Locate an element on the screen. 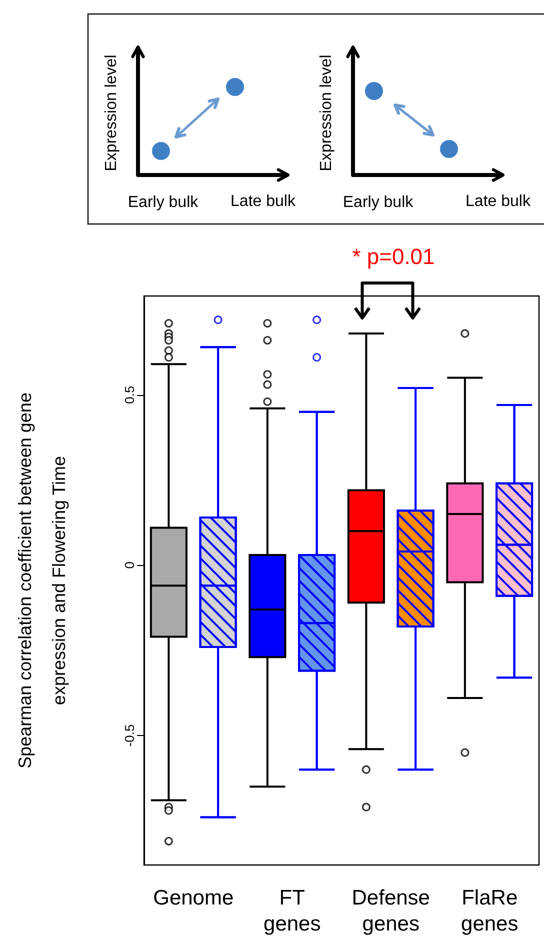 Image resolution: width=544 pixels, height=946 pixels. y-tick-label: -0.5 is located at coordinates (129, 735).